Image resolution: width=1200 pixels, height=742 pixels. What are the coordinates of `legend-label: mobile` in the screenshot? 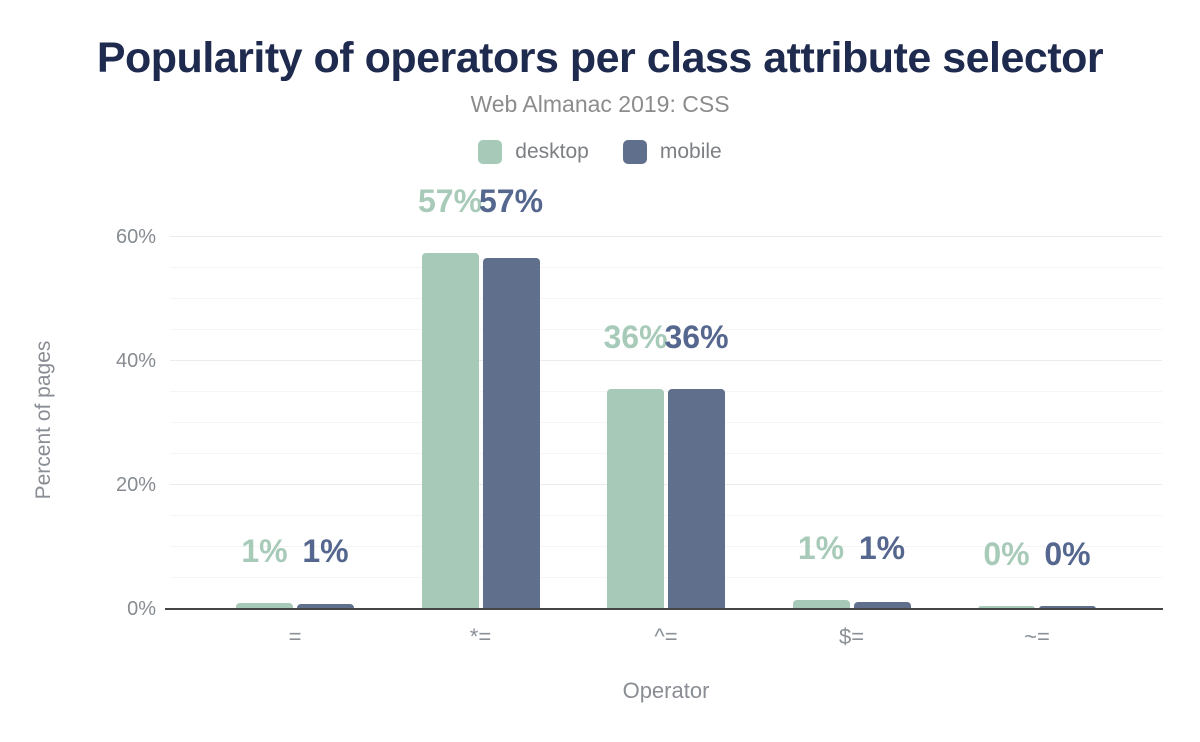 It's located at (690, 151).